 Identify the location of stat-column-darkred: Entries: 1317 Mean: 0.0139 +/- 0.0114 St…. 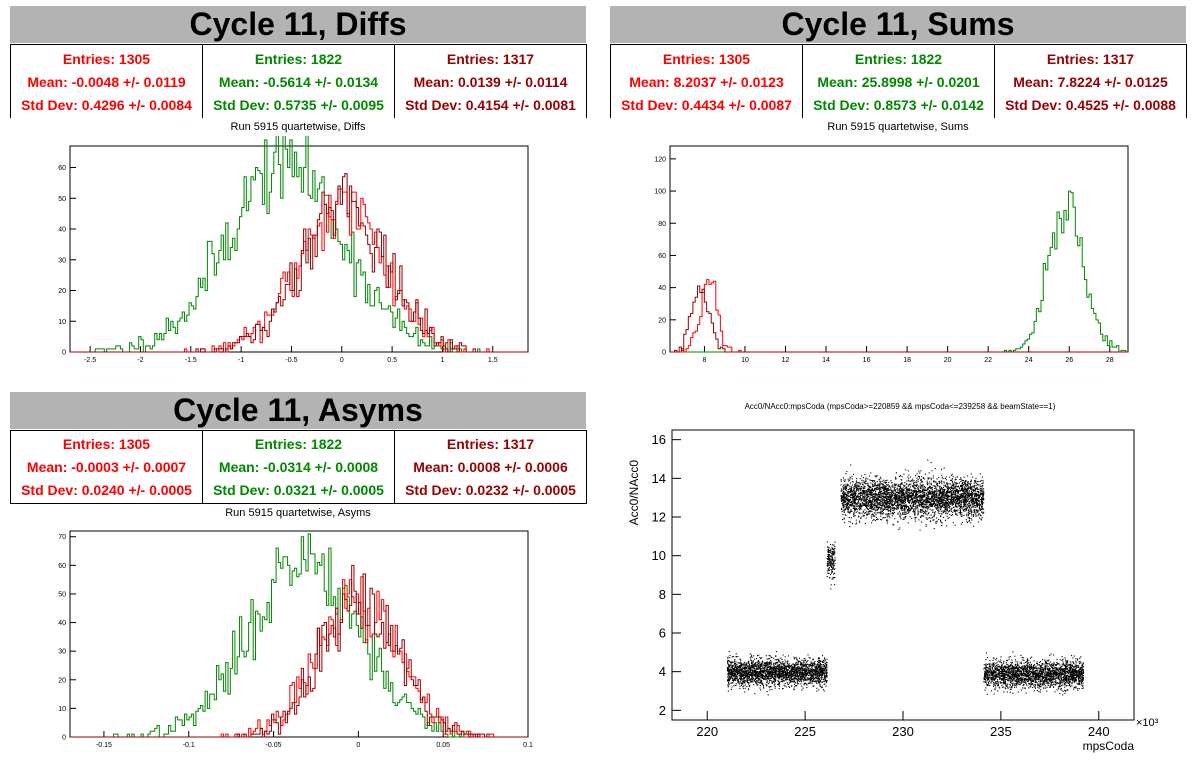
(491, 81).